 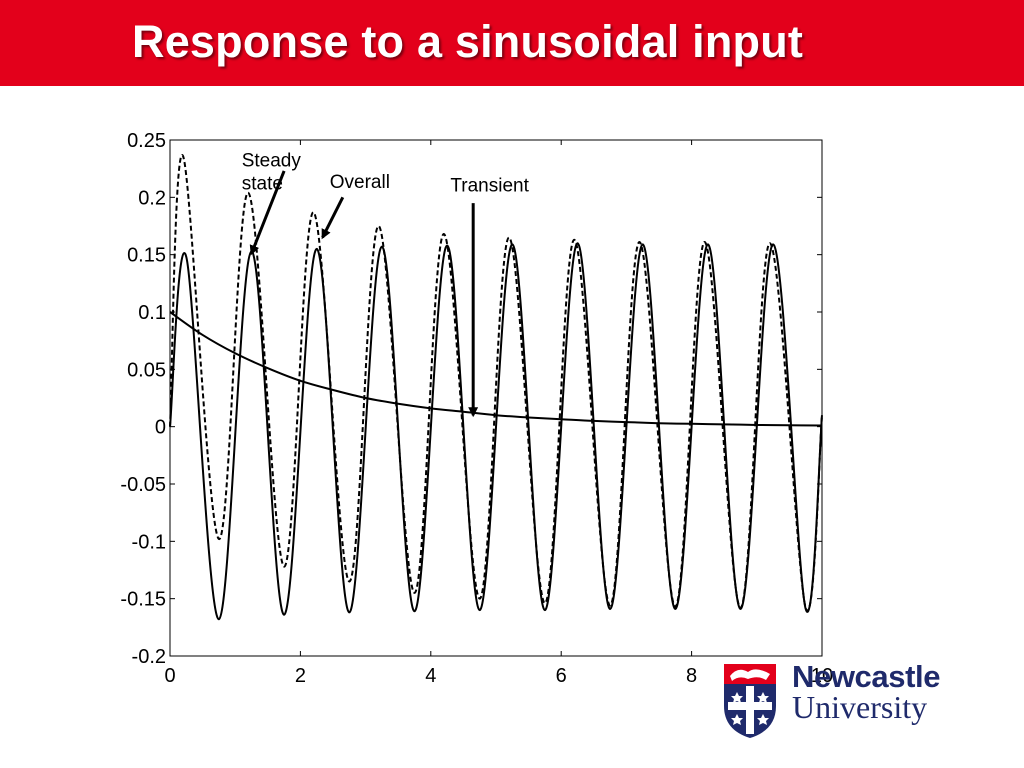 What do you see at coordinates (489, 186) in the screenshot?
I see `annotation-label: Transient` at bounding box center [489, 186].